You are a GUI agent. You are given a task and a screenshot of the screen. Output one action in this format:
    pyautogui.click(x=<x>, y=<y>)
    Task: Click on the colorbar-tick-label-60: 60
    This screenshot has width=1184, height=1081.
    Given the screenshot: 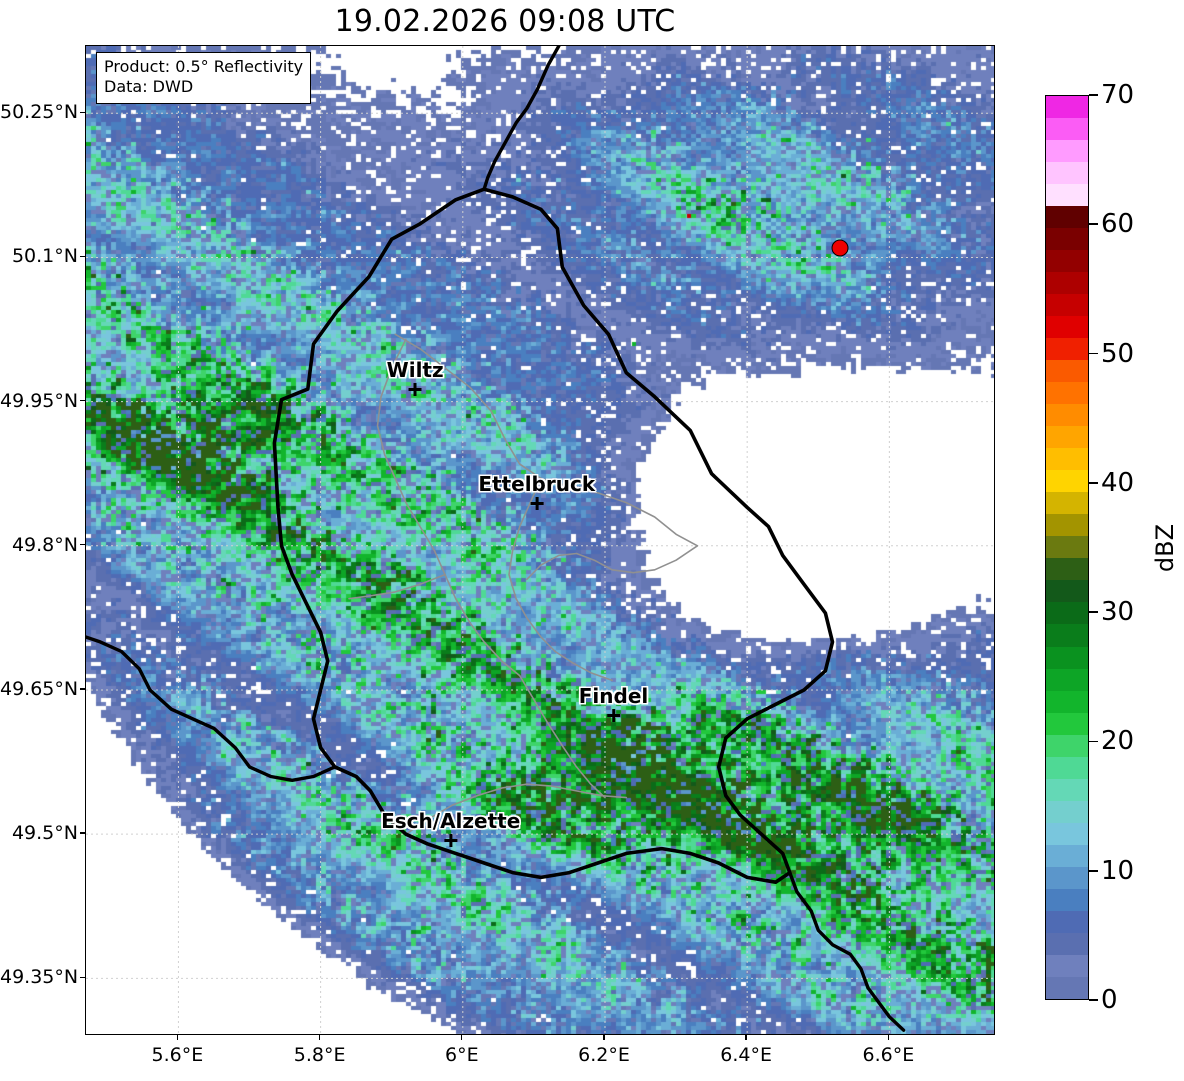 What is the action you would take?
    pyautogui.click(x=1118, y=224)
    